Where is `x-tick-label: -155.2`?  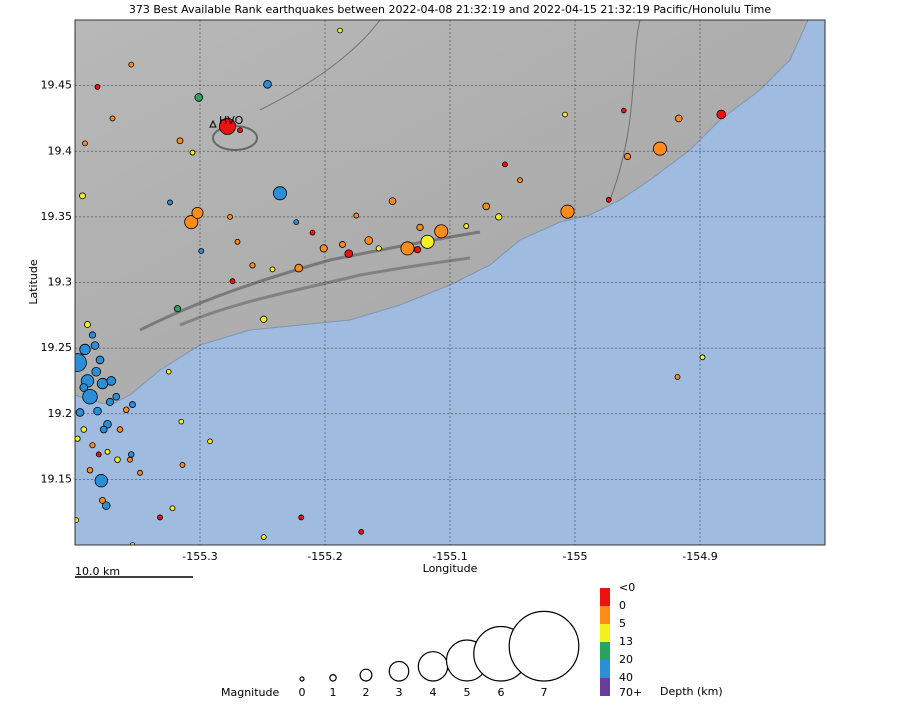 x-tick-label: -155.2 is located at coordinates (324, 556).